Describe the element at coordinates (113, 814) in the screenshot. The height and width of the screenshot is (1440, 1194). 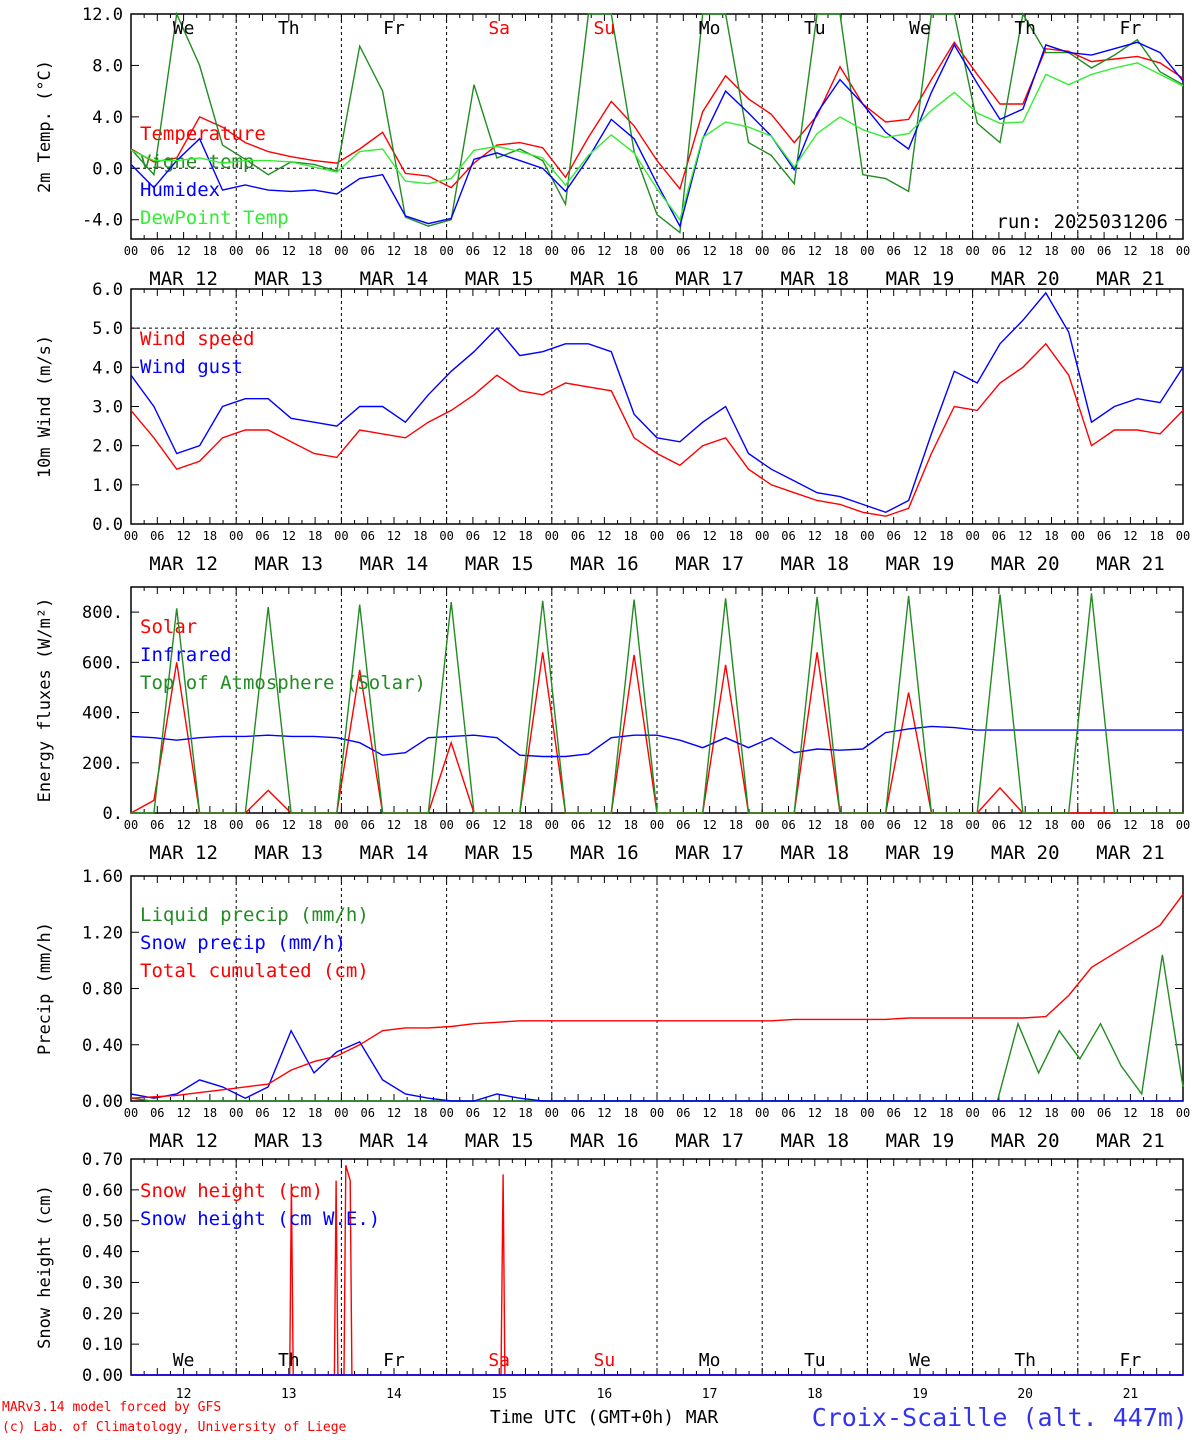
I see `y-tick-label: 0.` at that location.